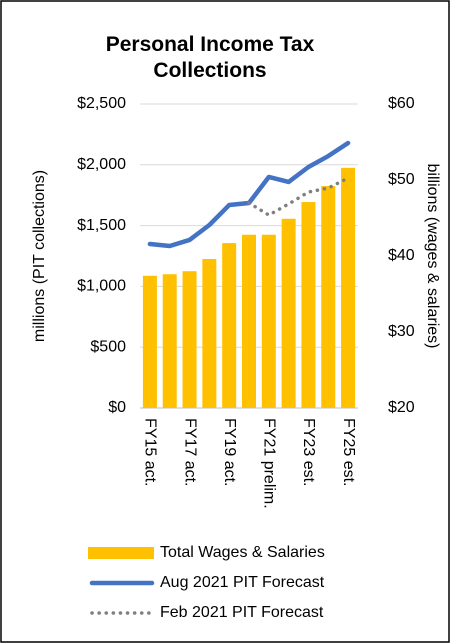  What do you see at coordinates (298, 196) in the screenshot?
I see `dotted-line` at bounding box center [298, 196].